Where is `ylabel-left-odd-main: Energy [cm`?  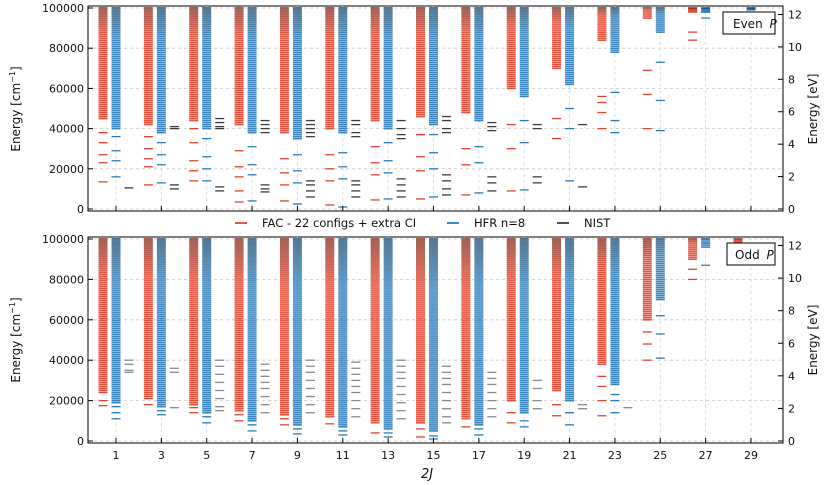
ylabel-left-odd-main: Energy [cm is located at coordinates (16, 348).